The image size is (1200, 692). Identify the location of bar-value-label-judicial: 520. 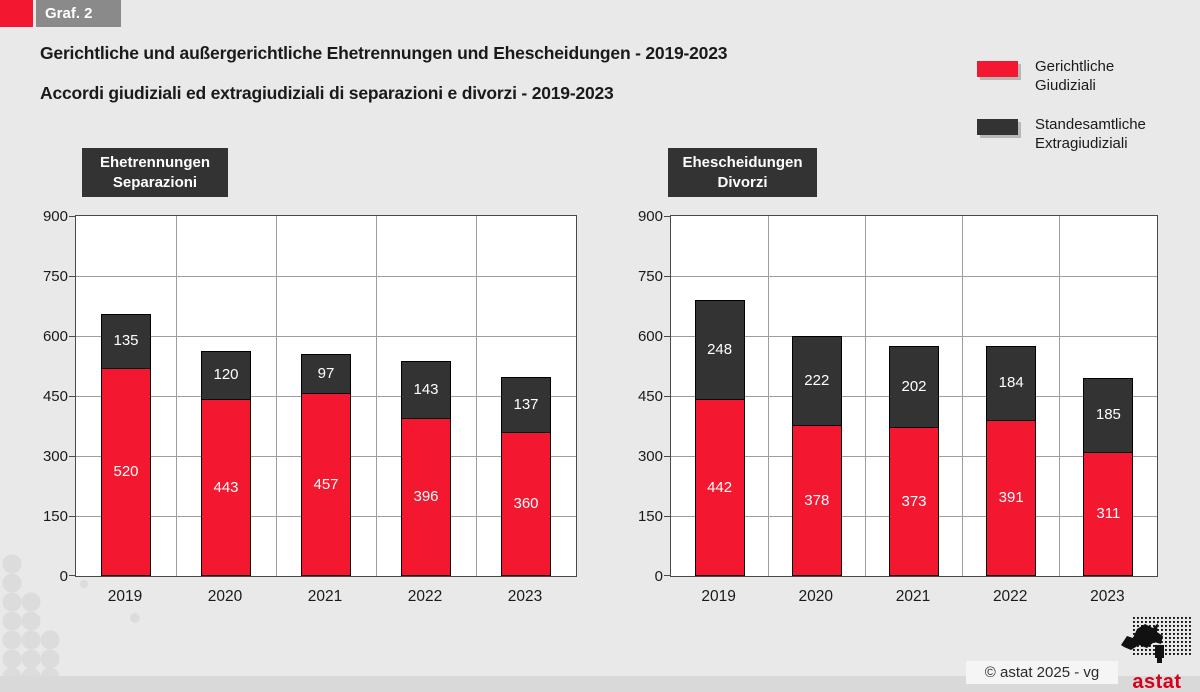
(126, 471).